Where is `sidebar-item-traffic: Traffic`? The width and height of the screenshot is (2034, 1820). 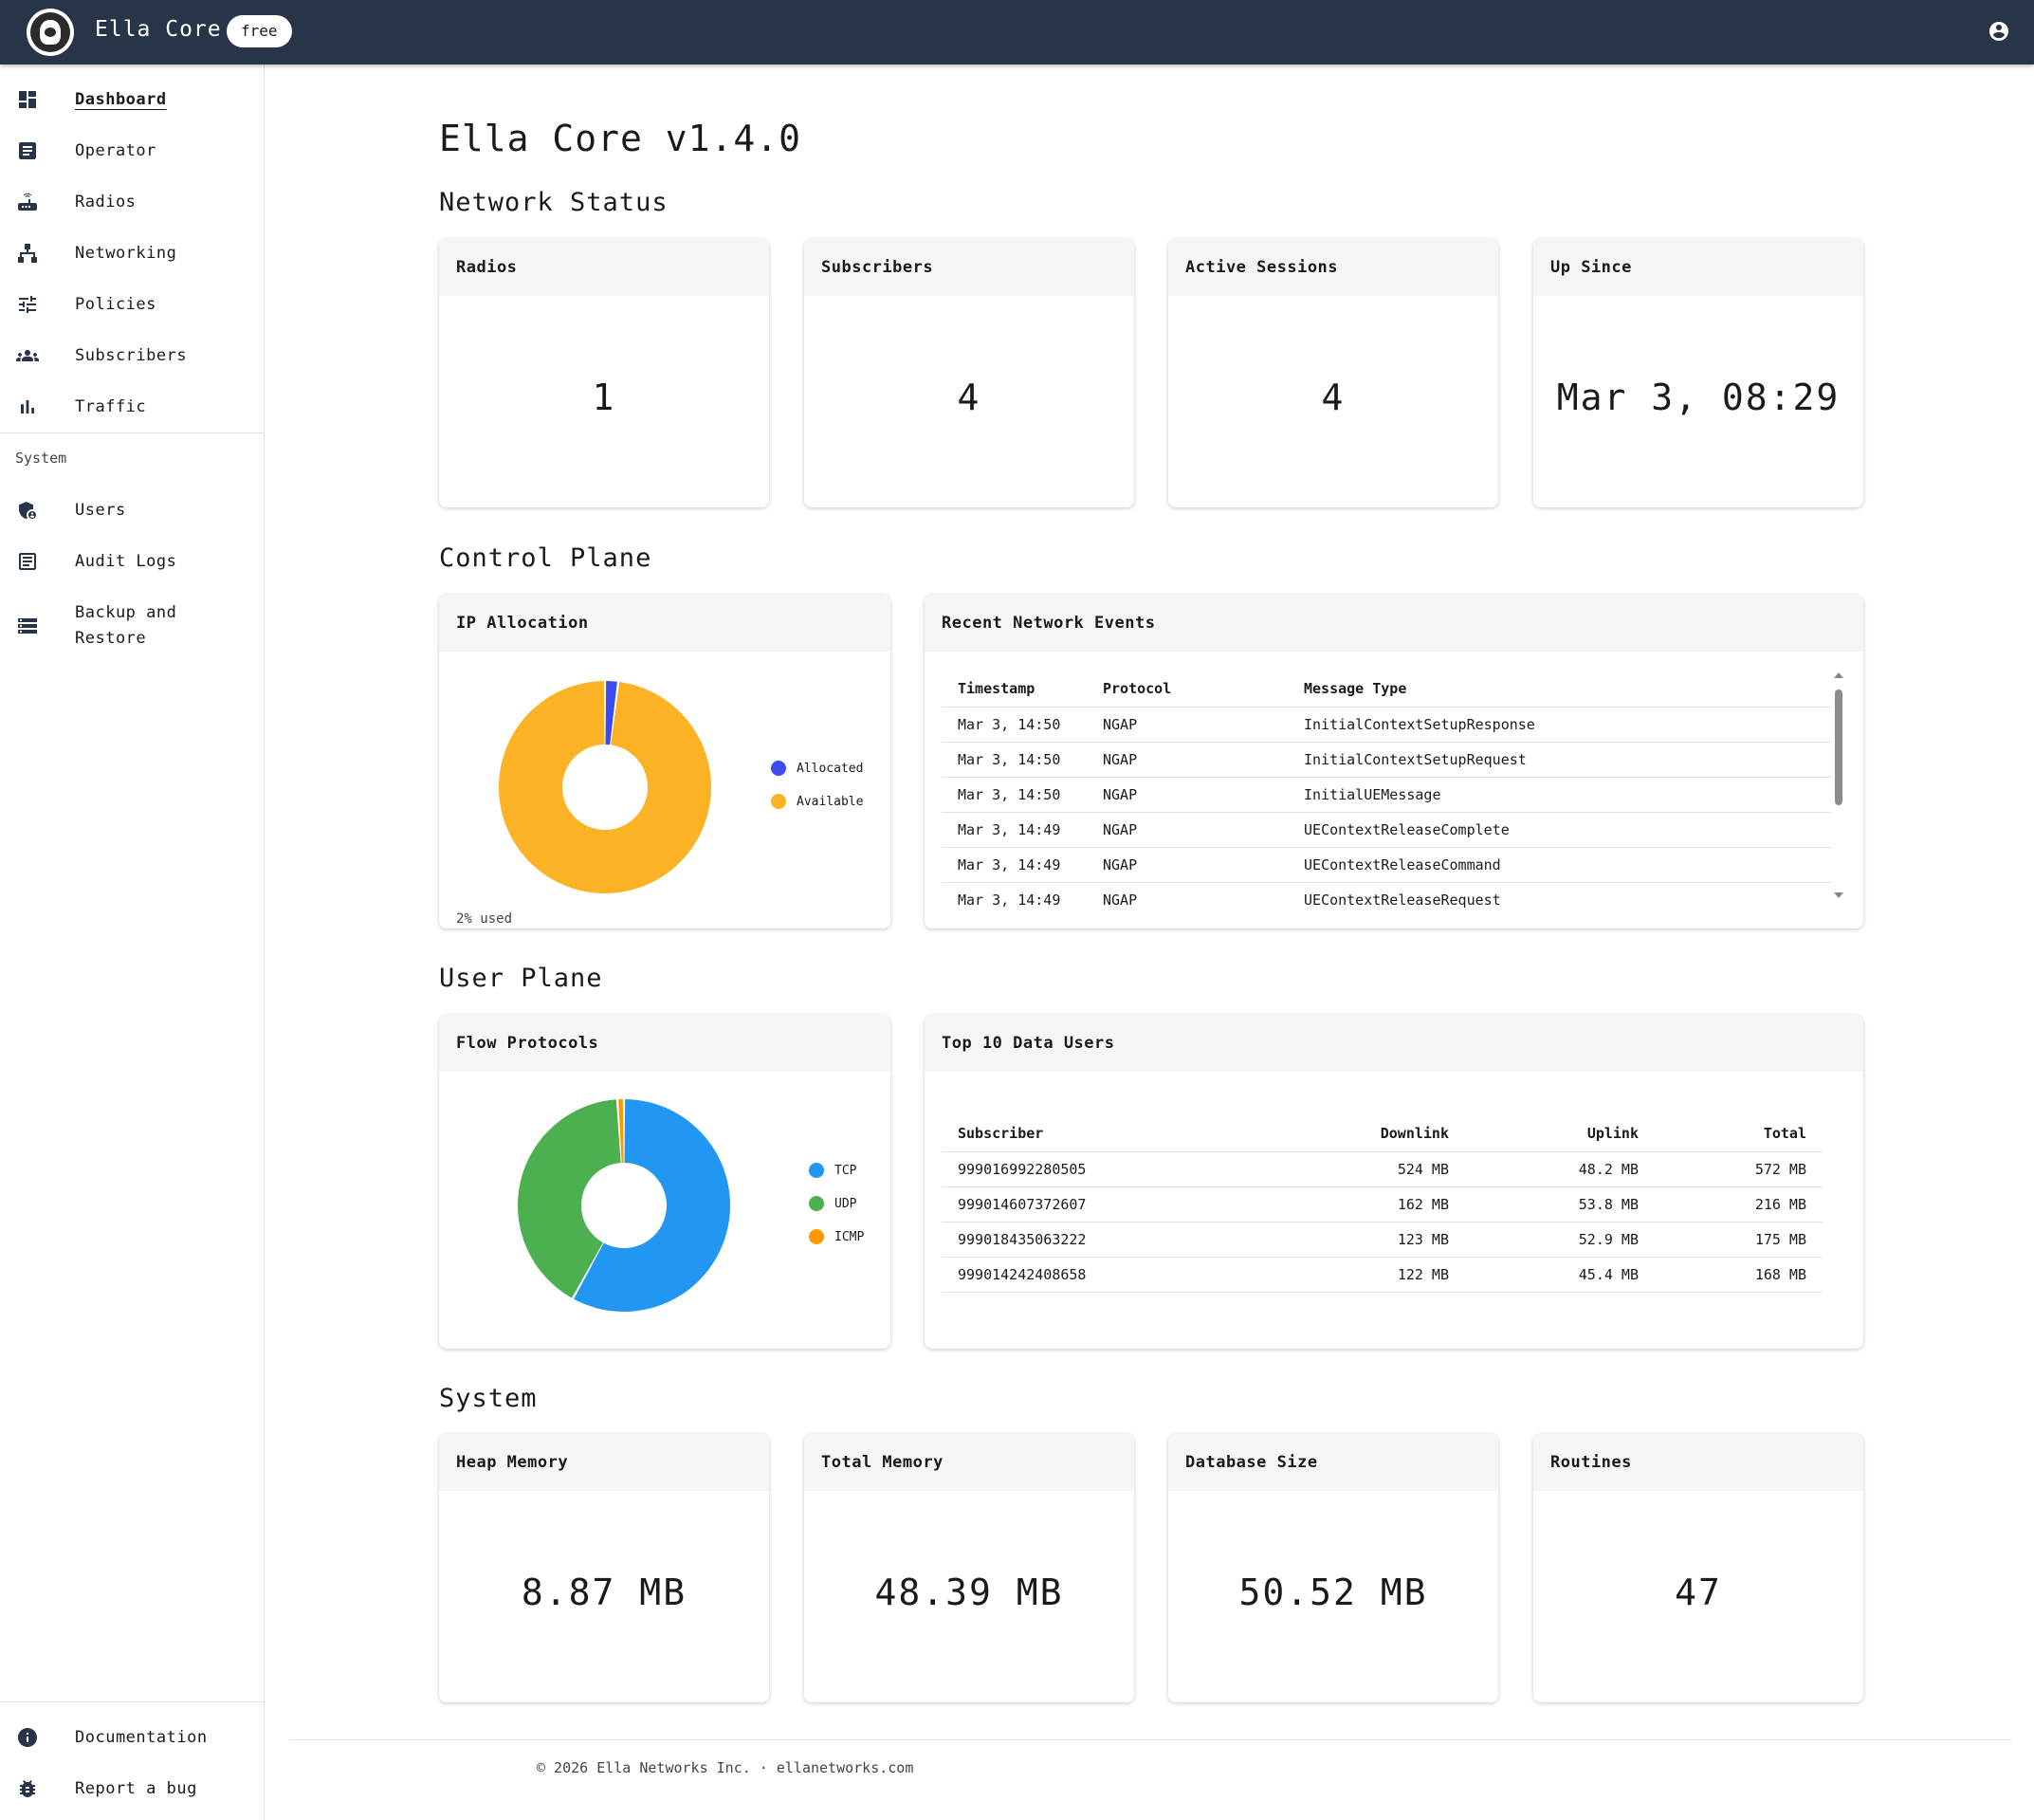 sidebar-item-traffic: Traffic is located at coordinates (132, 407).